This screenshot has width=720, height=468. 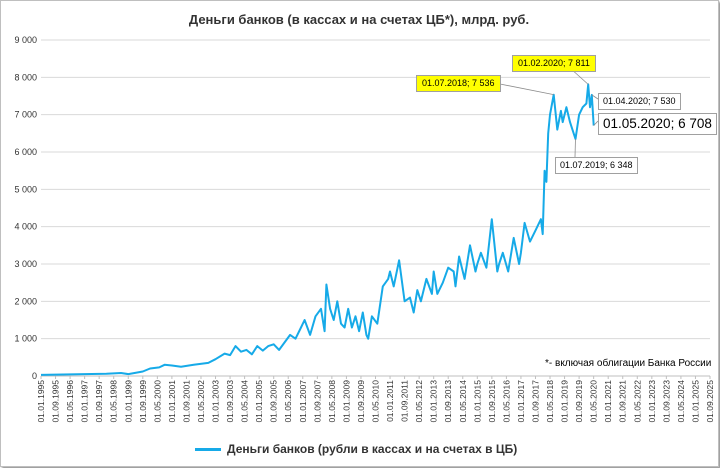 What do you see at coordinates (695, 401) in the screenshot?
I see `x-tick-label: 01.01.2025` at bounding box center [695, 401].